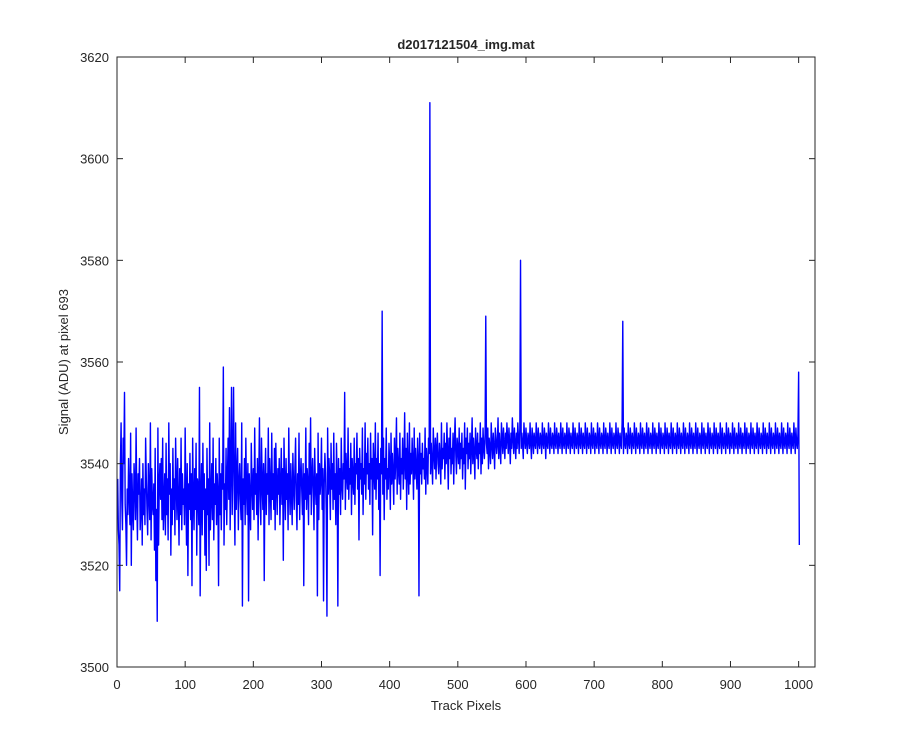 Image resolution: width=900 pixels, height=750 pixels. Describe the element at coordinates (466, 44) in the screenshot. I see `chart-title: d2017121504_img.mat` at that location.